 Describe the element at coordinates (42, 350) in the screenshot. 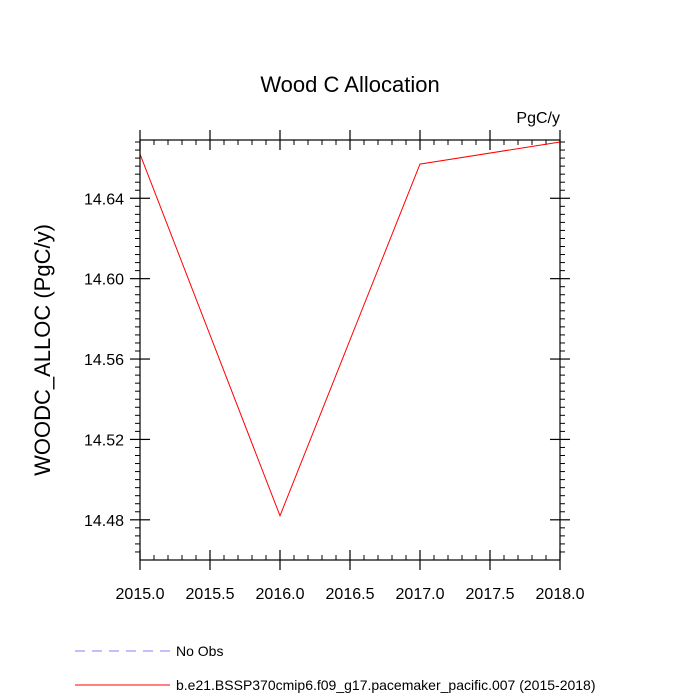

I see `y-axis-label: WOODC_ALLOC (PgC/y)` at that location.